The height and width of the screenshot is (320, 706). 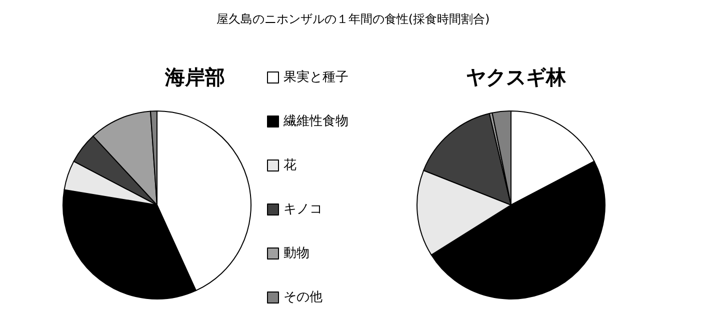 I want to click on slice-label: 海岸部, so click(x=194, y=77).